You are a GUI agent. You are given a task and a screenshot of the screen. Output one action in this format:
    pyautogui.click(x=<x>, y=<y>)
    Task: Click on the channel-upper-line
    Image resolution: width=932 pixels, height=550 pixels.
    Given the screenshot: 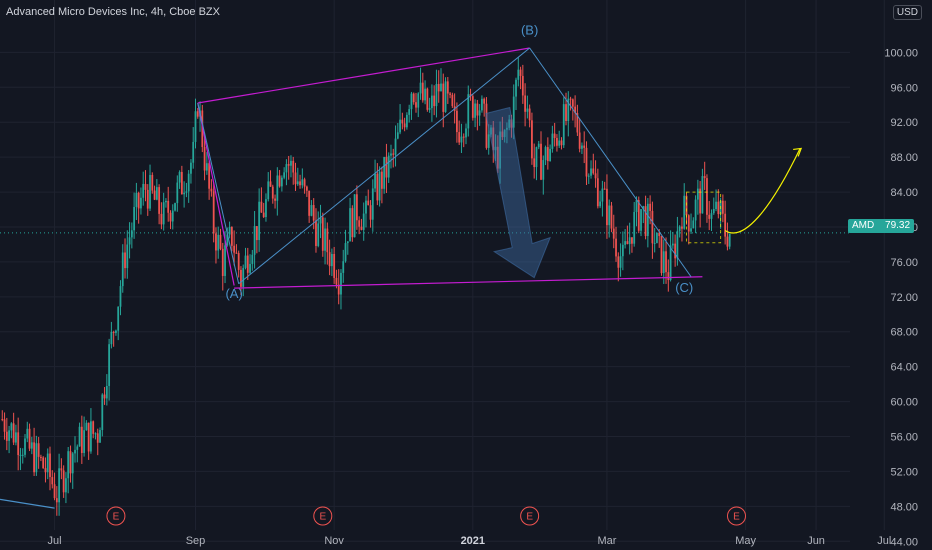 What is the action you would take?
    pyautogui.click(x=363, y=75)
    